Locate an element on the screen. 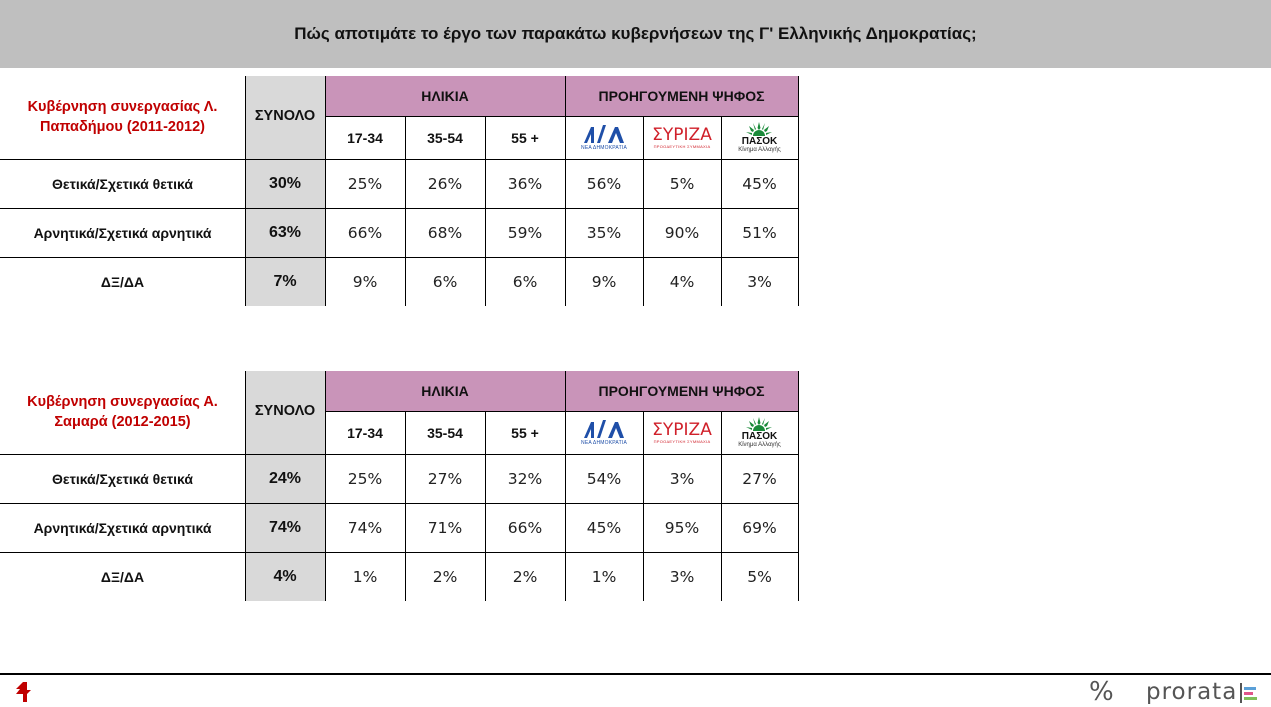 The width and height of the screenshot is (1271, 707). party-value: 1% is located at coordinates (604, 576).